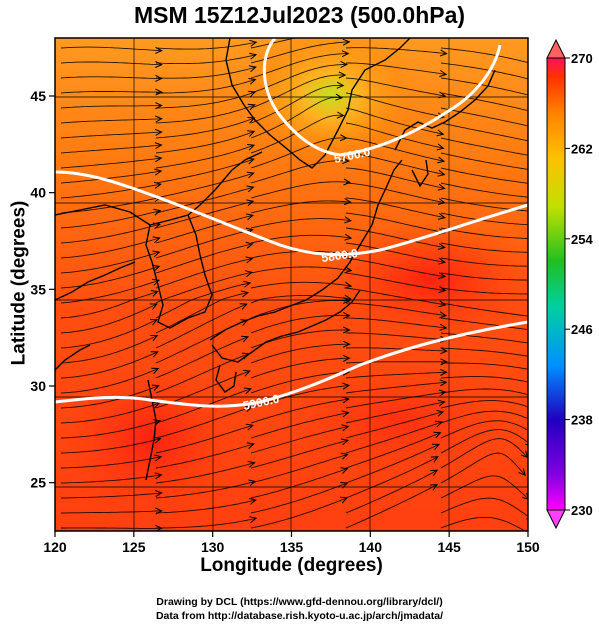 Image resolution: width=599 pixels, height=625 pixels. I want to click on colorbar: 270 262 254 246 238 230, so click(569, 284).